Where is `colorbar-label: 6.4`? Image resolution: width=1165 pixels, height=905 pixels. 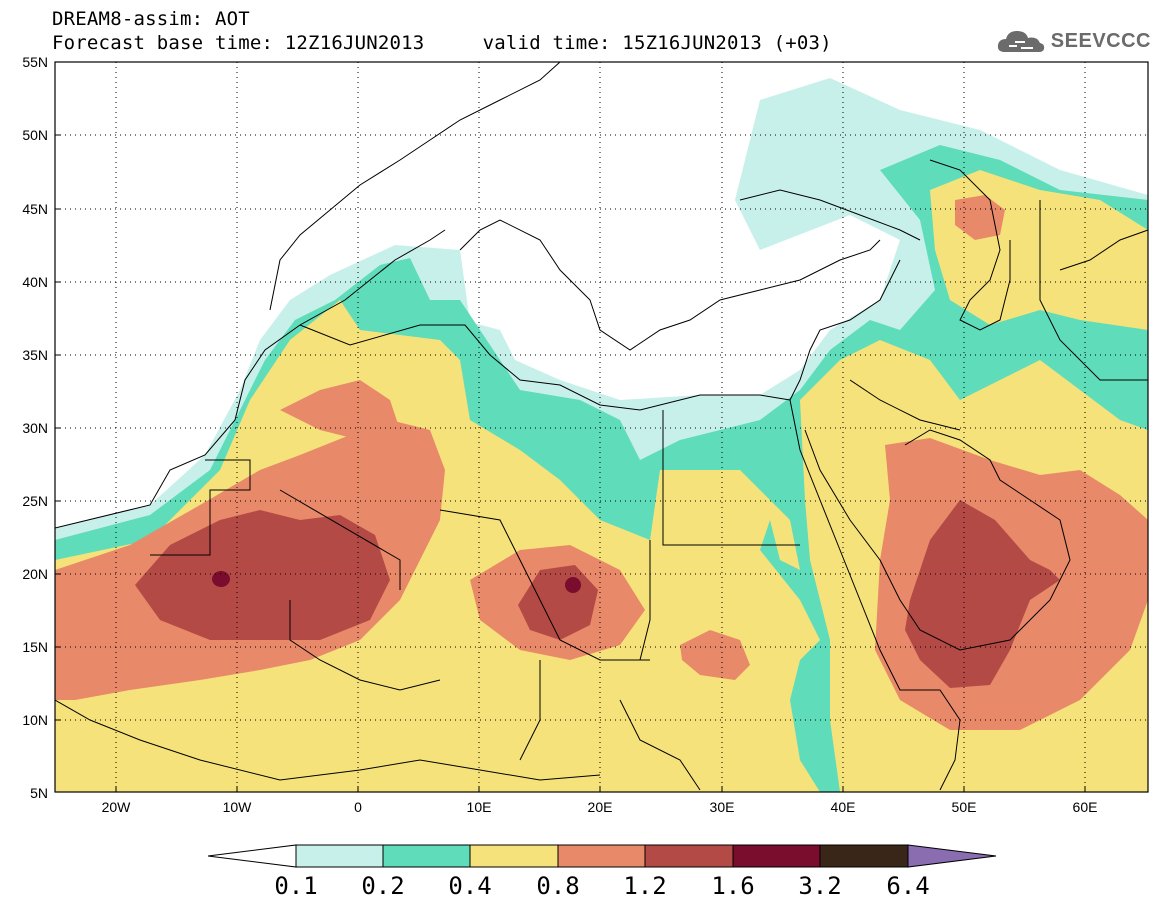
colorbar-label: 6.4 is located at coordinates (908, 886).